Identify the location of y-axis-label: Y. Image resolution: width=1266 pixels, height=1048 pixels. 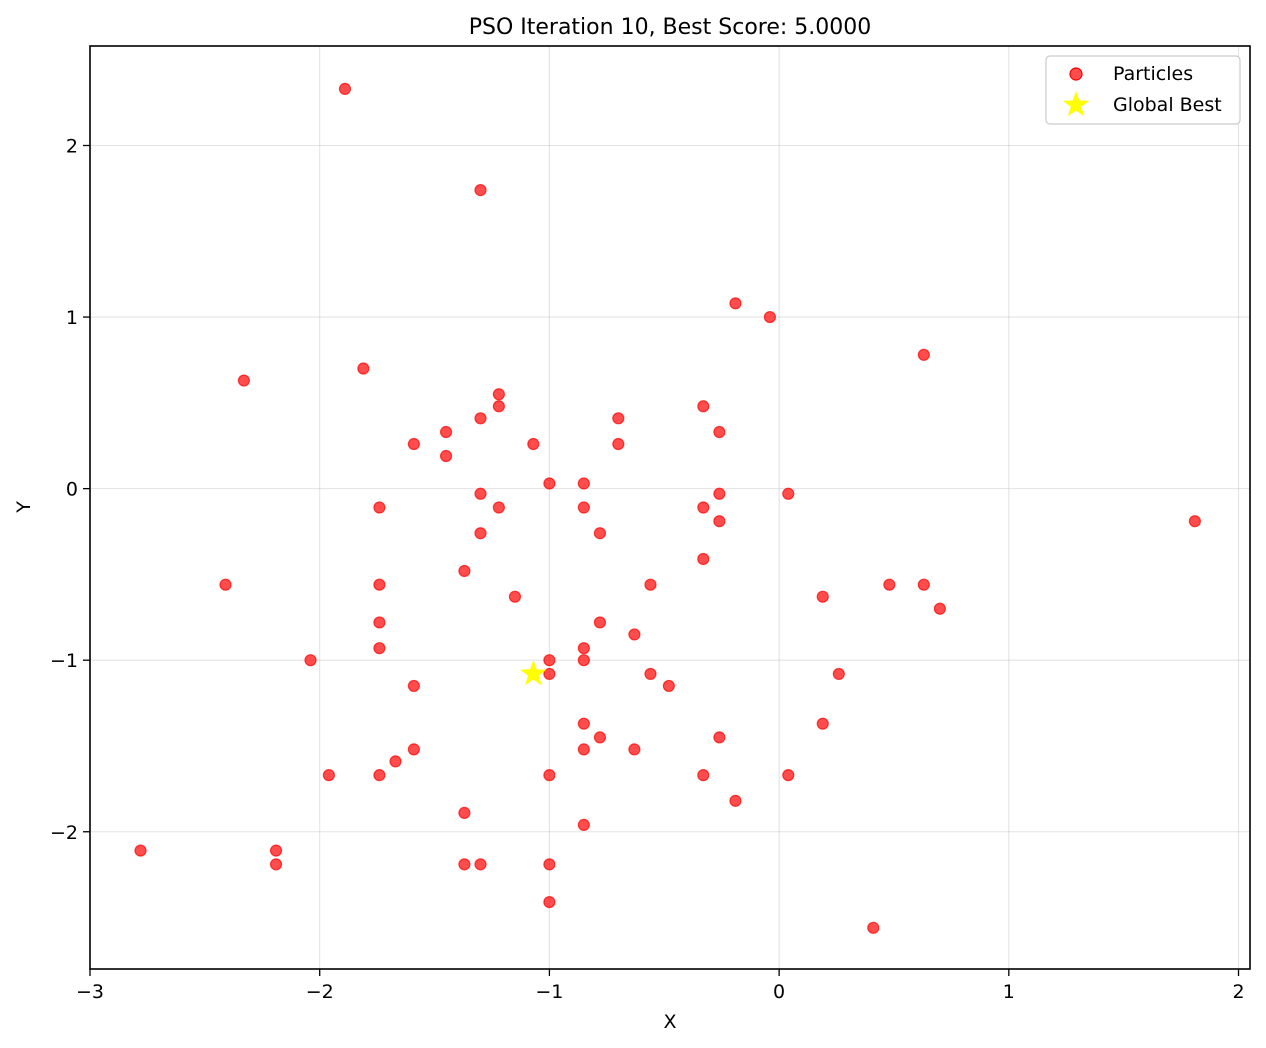
(24, 507).